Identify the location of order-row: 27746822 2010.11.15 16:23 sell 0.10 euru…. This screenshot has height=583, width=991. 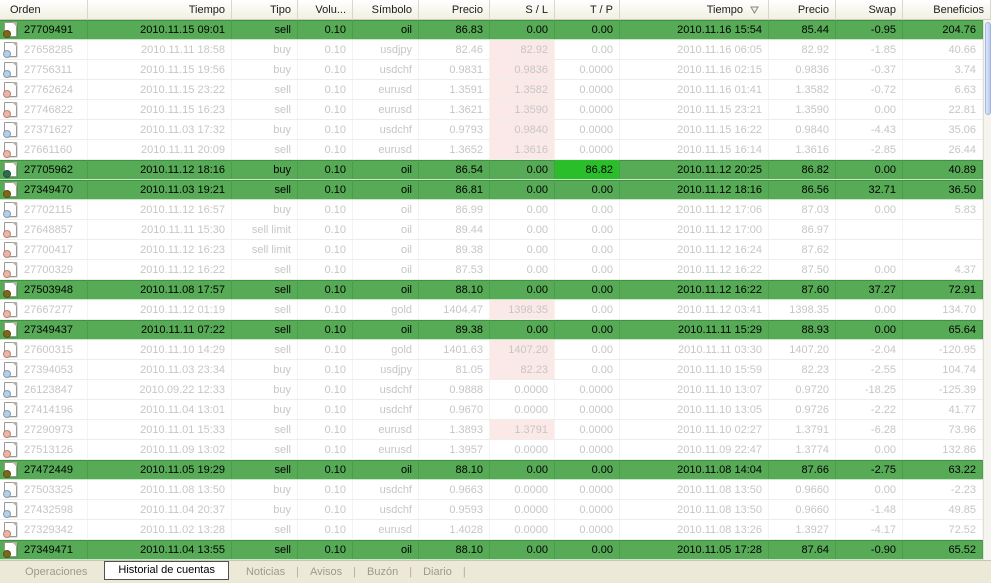
(491, 110).